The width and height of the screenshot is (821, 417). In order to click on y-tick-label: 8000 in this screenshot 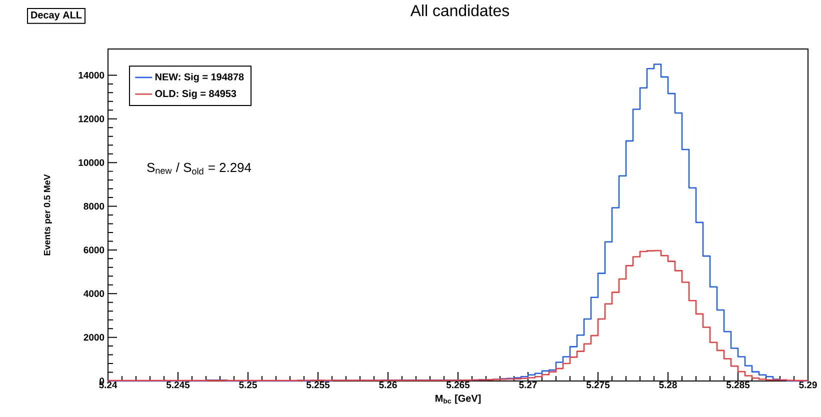, I will do `click(94, 206)`.